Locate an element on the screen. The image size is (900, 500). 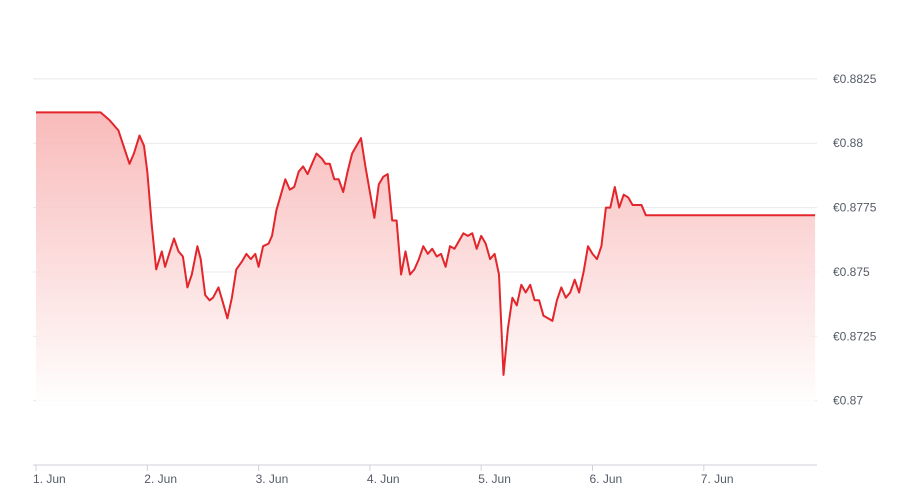
x-tick-label: 3. Jun is located at coordinates (272, 479).